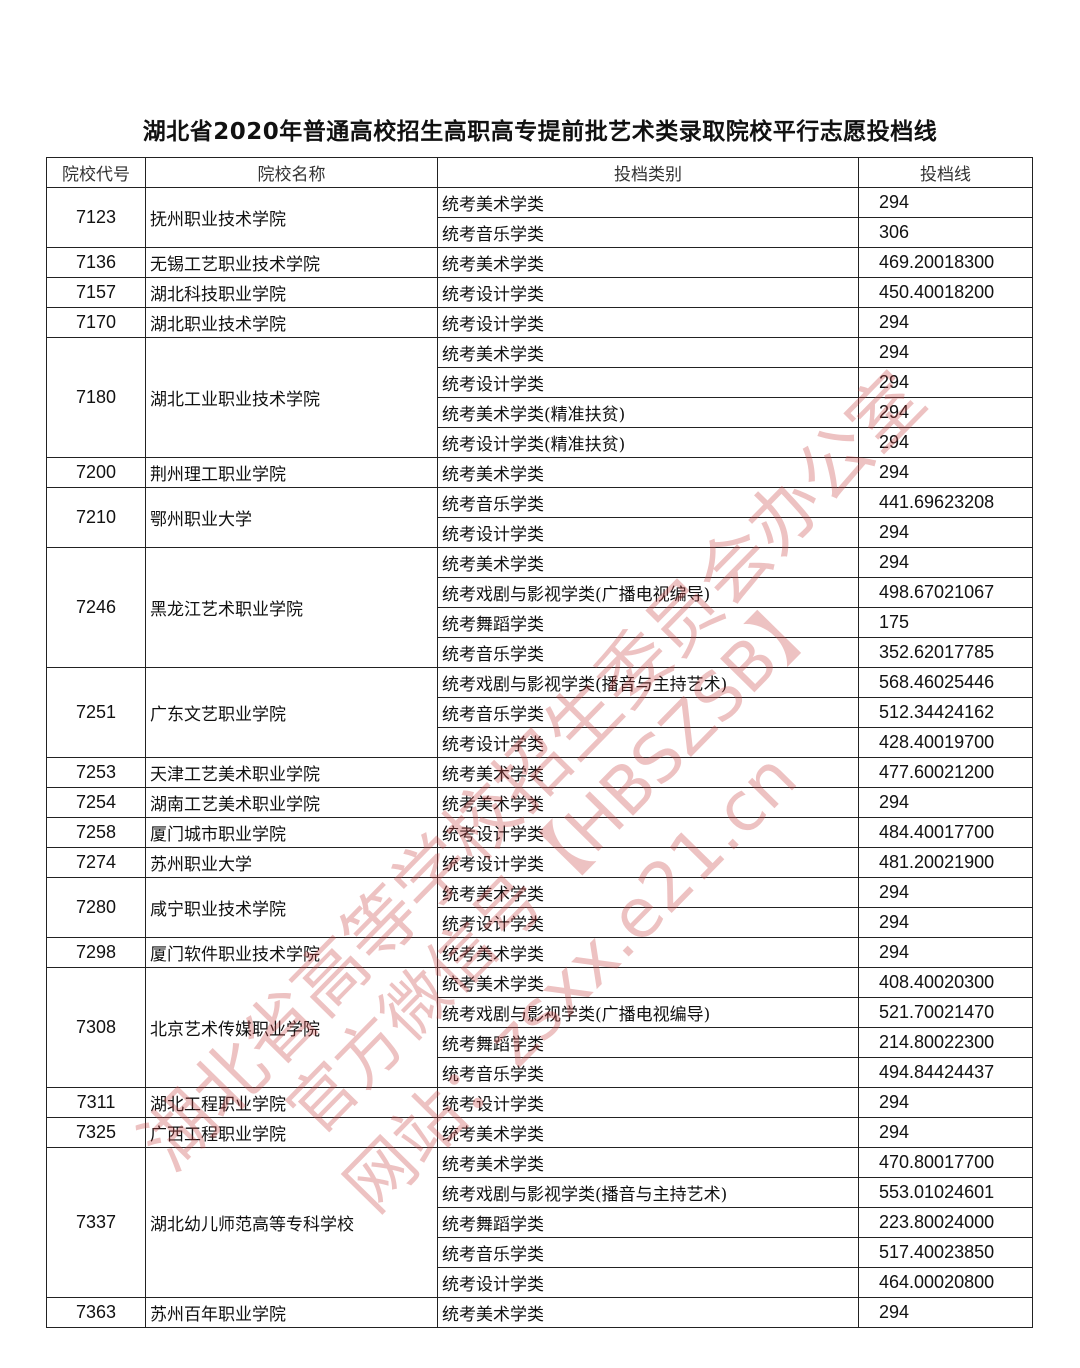  I want to click on table-row: 统考音乐学类 517.40023850, so click(540, 1252).